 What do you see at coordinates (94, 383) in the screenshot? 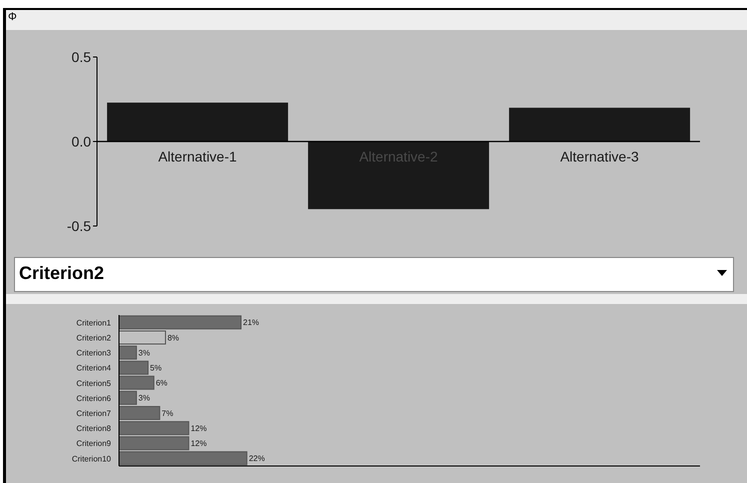
I see `y-tick-label: Criterion5` at bounding box center [94, 383].